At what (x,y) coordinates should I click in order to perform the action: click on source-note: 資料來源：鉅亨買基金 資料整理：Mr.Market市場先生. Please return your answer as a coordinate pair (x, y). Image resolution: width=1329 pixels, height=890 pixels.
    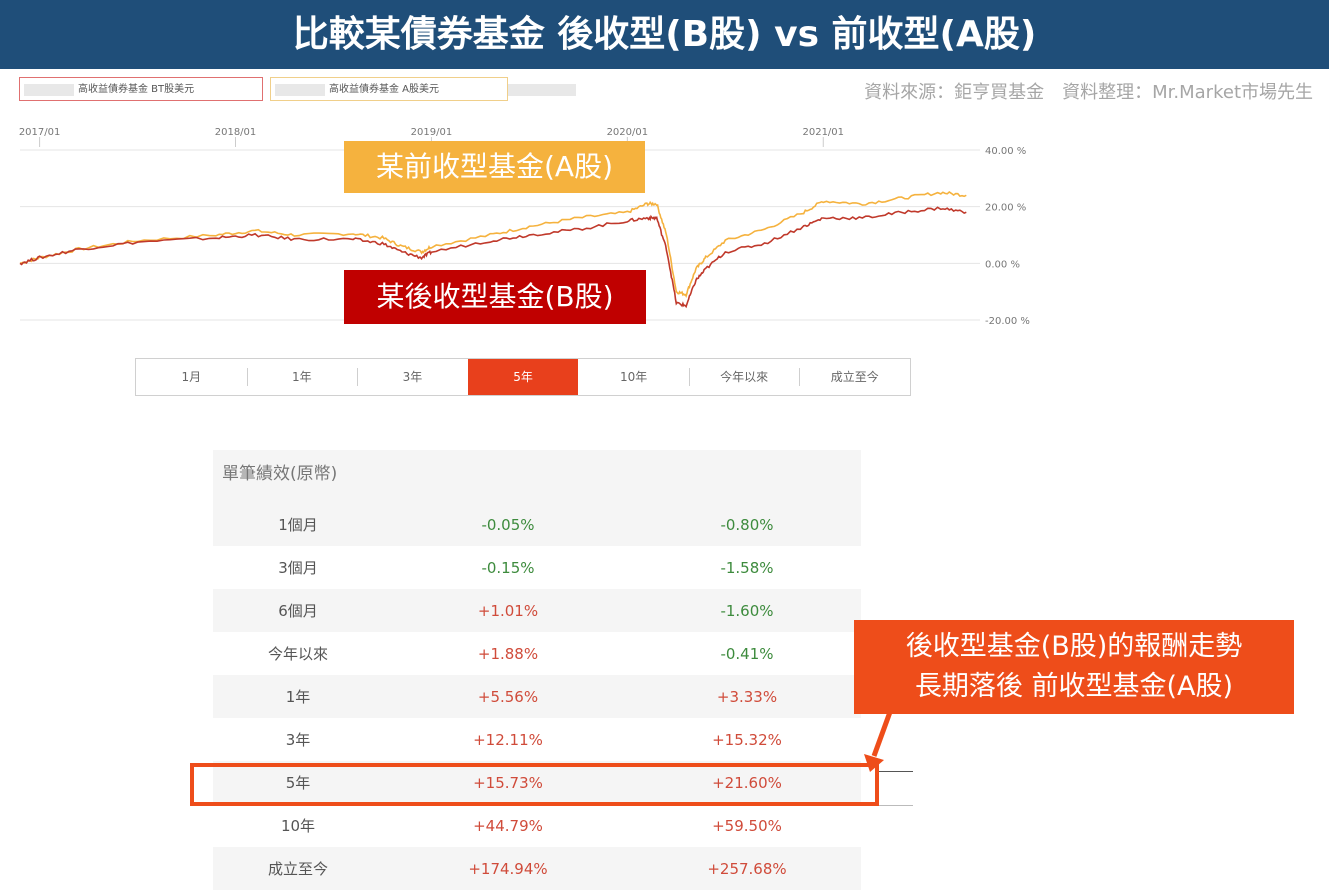
    Looking at the image, I should click on (1088, 92).